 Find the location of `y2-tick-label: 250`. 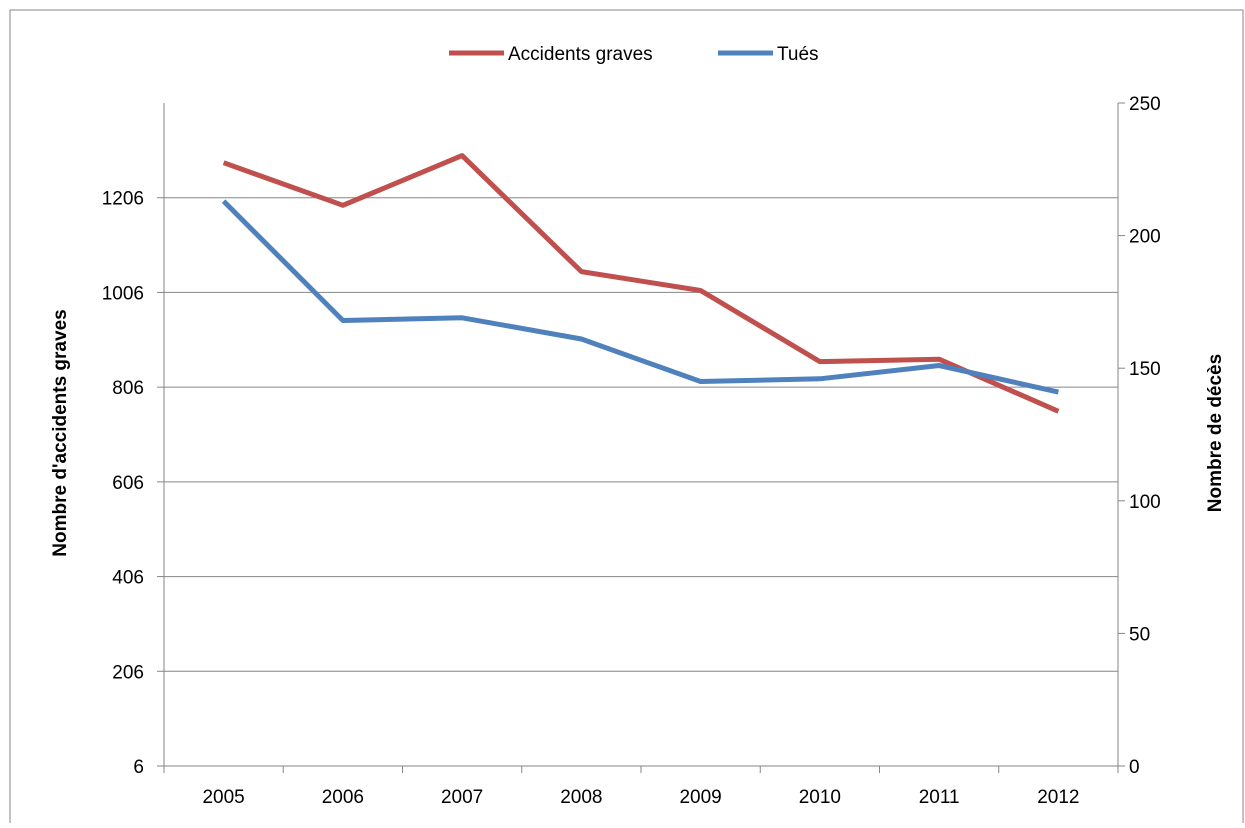

y2-tick-label: 250 is located at coordinates (1145, 104).